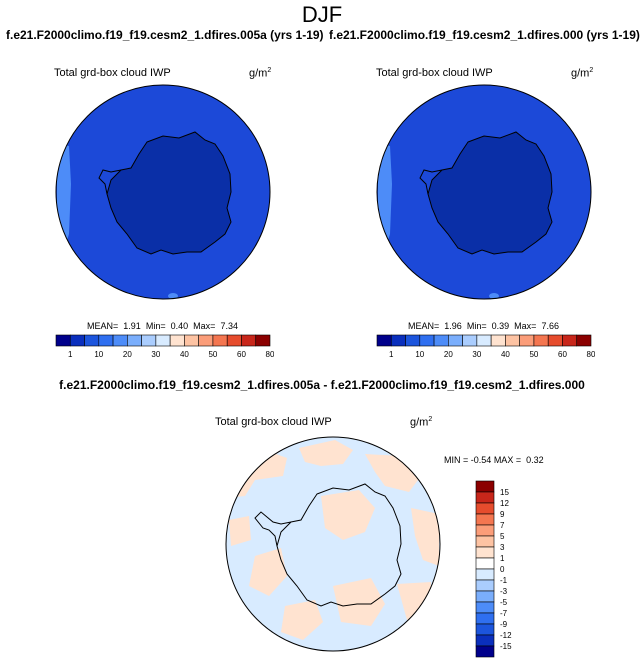  Describe the element at coordinates (421, 422) in the screenshot. I see `difference-panel-units-label: g/m2` at that location.